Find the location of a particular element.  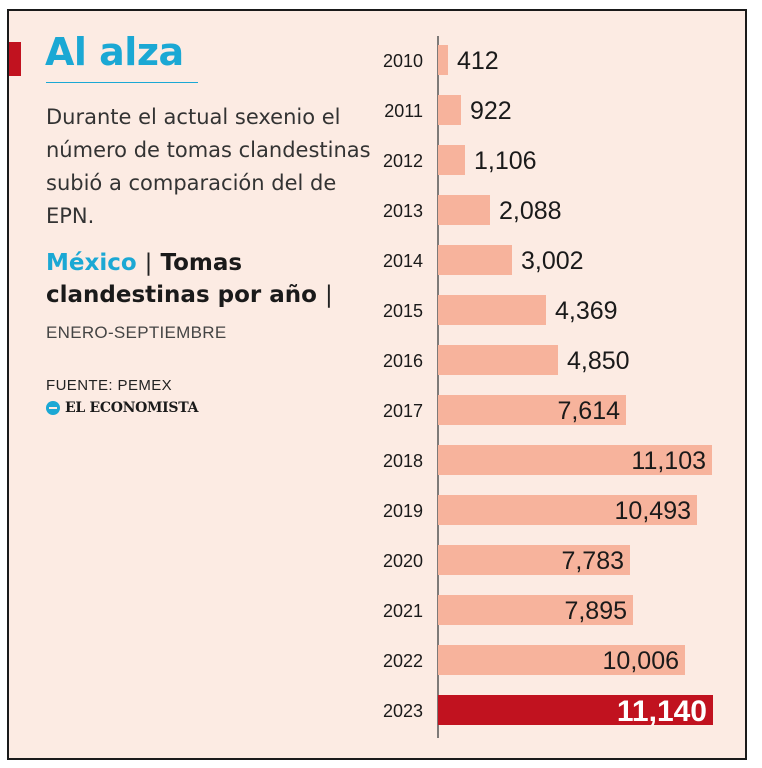

value-data-label: 10,493 is located at coordinates (653, 511).